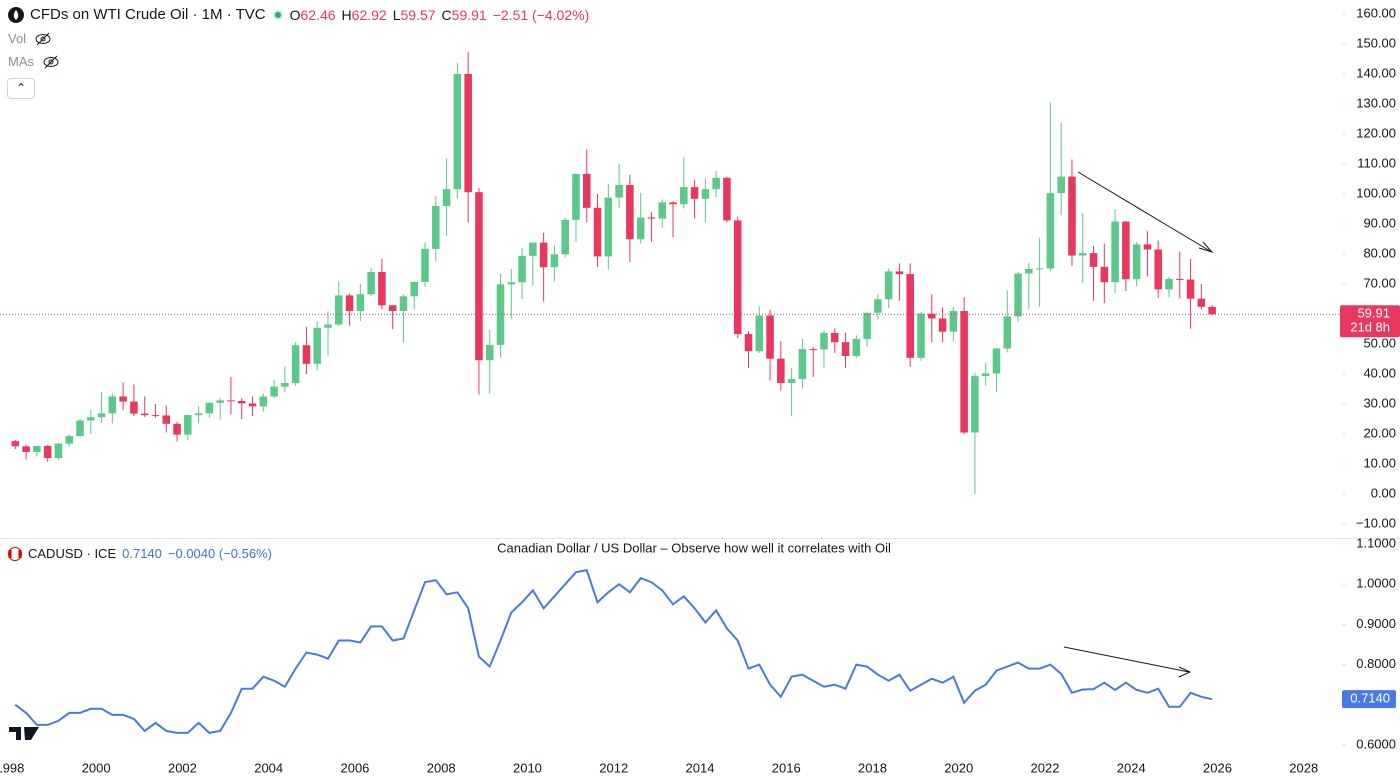 The height and width of the screenshot is (778, 1400). Describe the element at coordinates (1370, 327) in the screenshot. I see `countdown-label: 21d 8h` at that location.